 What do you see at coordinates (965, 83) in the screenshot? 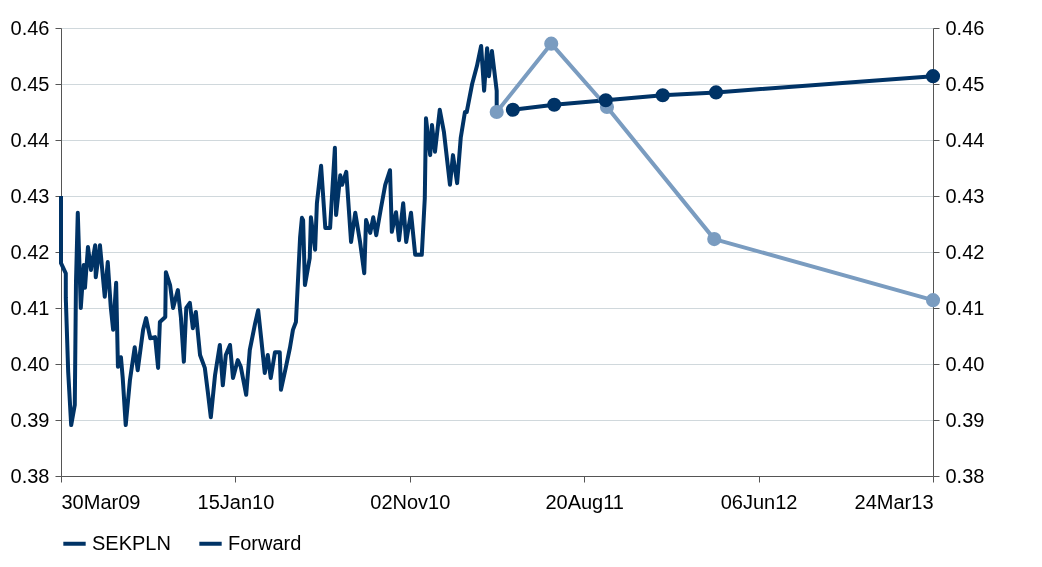
I see `y2-tick-label: 0.45` at bounding box center [965, 83].